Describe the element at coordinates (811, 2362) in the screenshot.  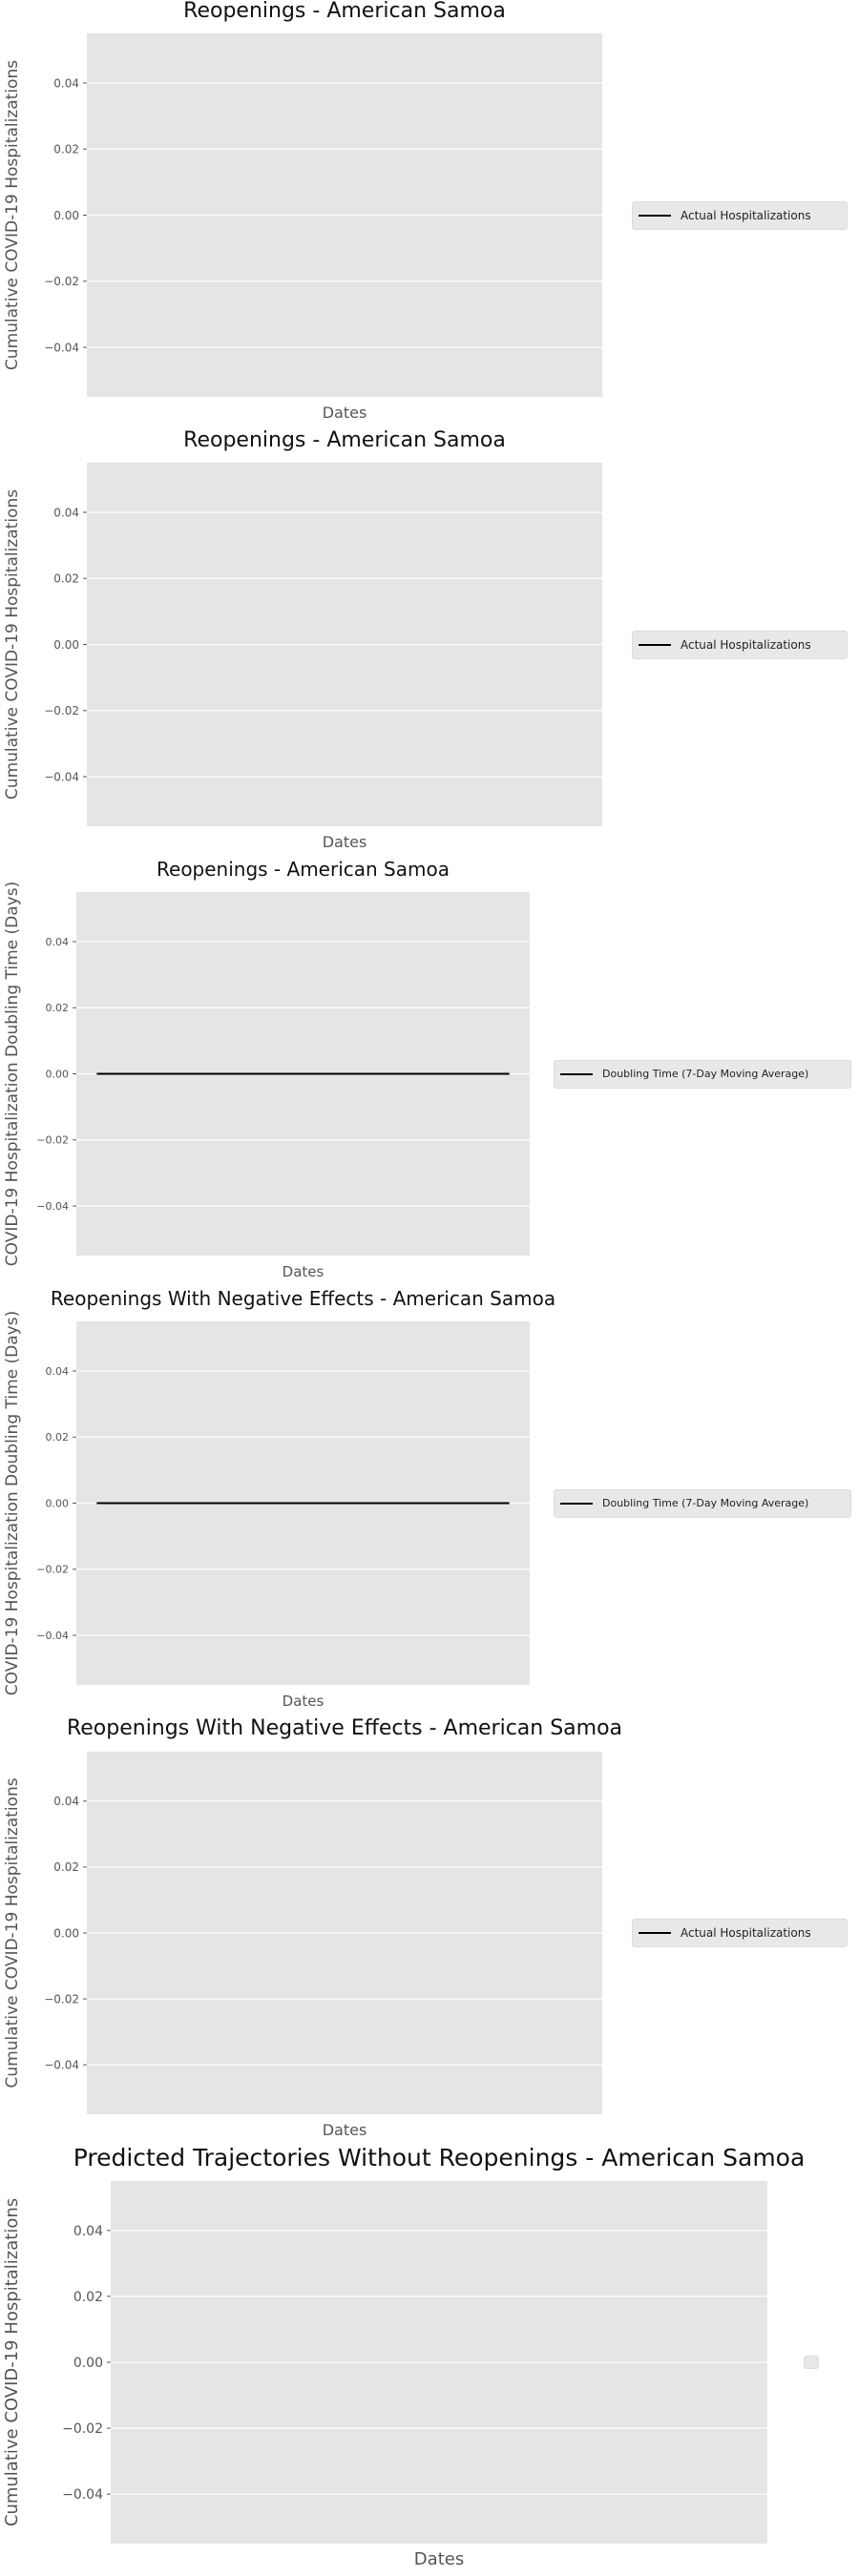
I see `legend` at that location.